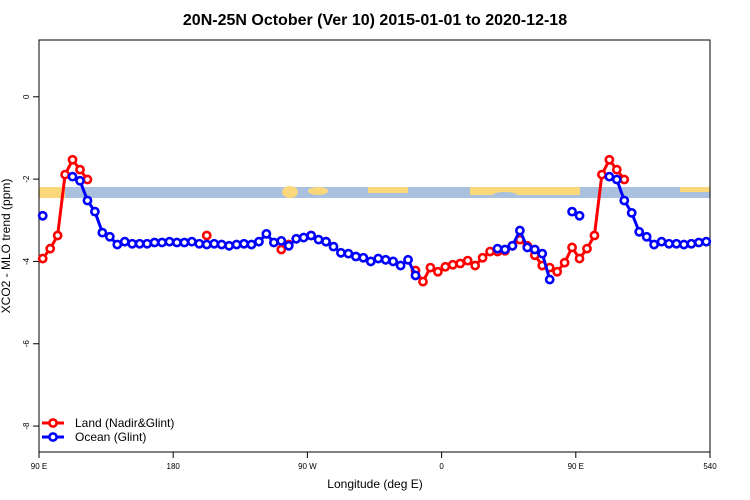  I want to click on x-tick-label: 180, so click(174, 466).